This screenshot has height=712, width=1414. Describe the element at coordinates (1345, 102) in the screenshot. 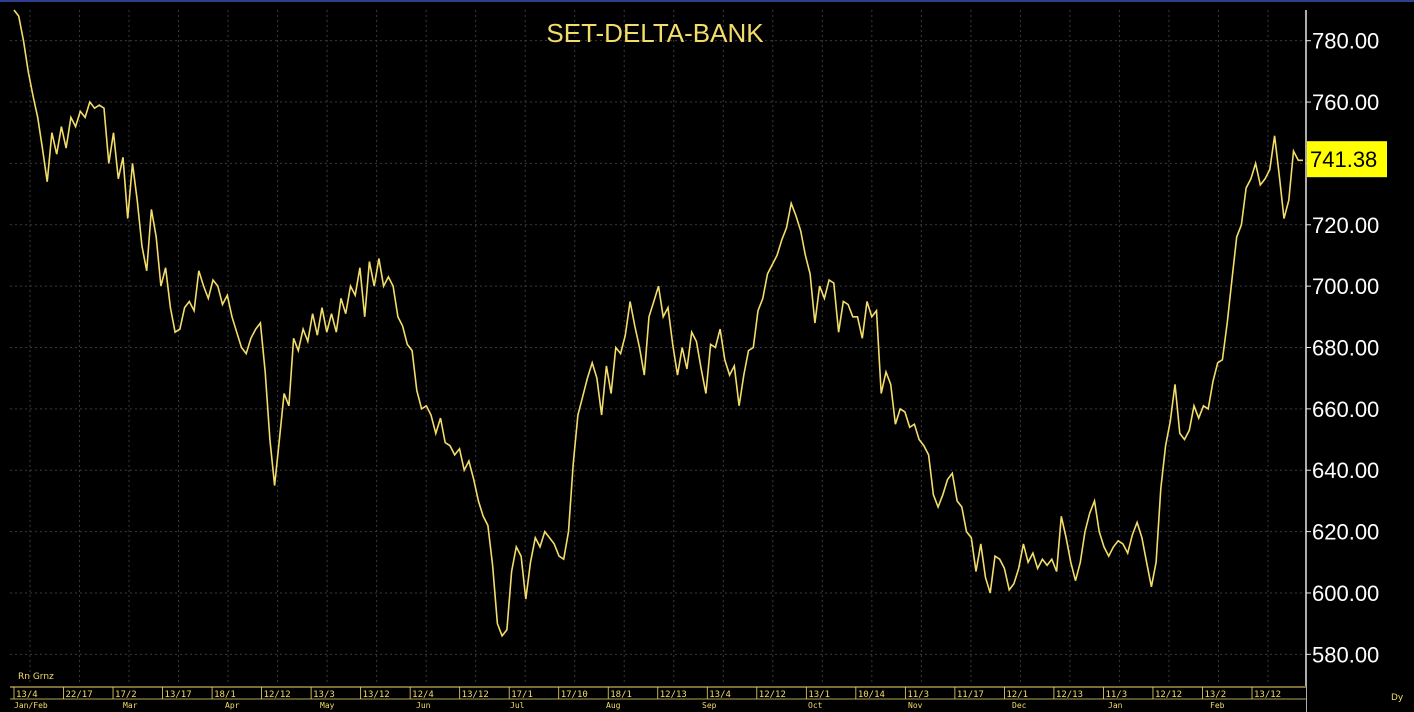

I see `y-tick-label: 760.00` at that location.